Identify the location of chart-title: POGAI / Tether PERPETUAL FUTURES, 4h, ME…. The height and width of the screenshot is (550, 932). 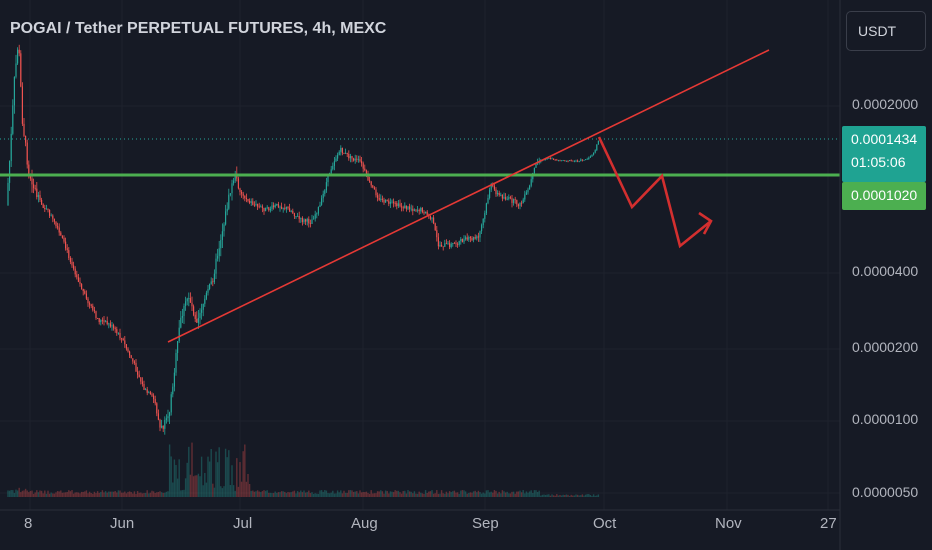
(198, 28).